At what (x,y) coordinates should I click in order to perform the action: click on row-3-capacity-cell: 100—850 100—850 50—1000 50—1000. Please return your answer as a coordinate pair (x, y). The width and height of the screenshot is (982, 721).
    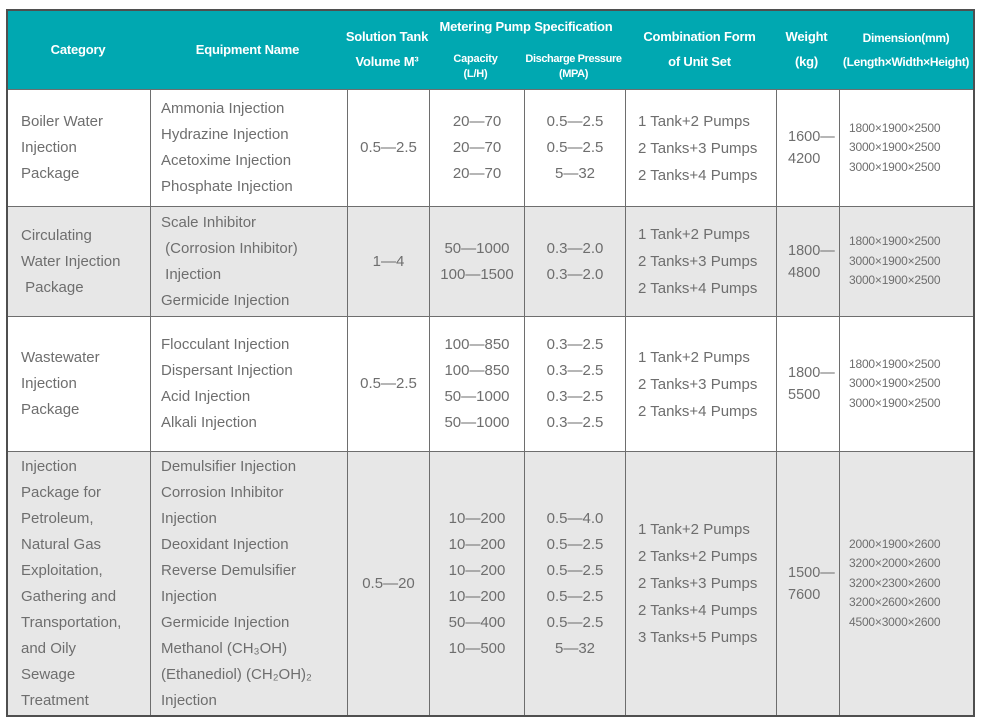
    Looking at the image, I should click on (477, 384).